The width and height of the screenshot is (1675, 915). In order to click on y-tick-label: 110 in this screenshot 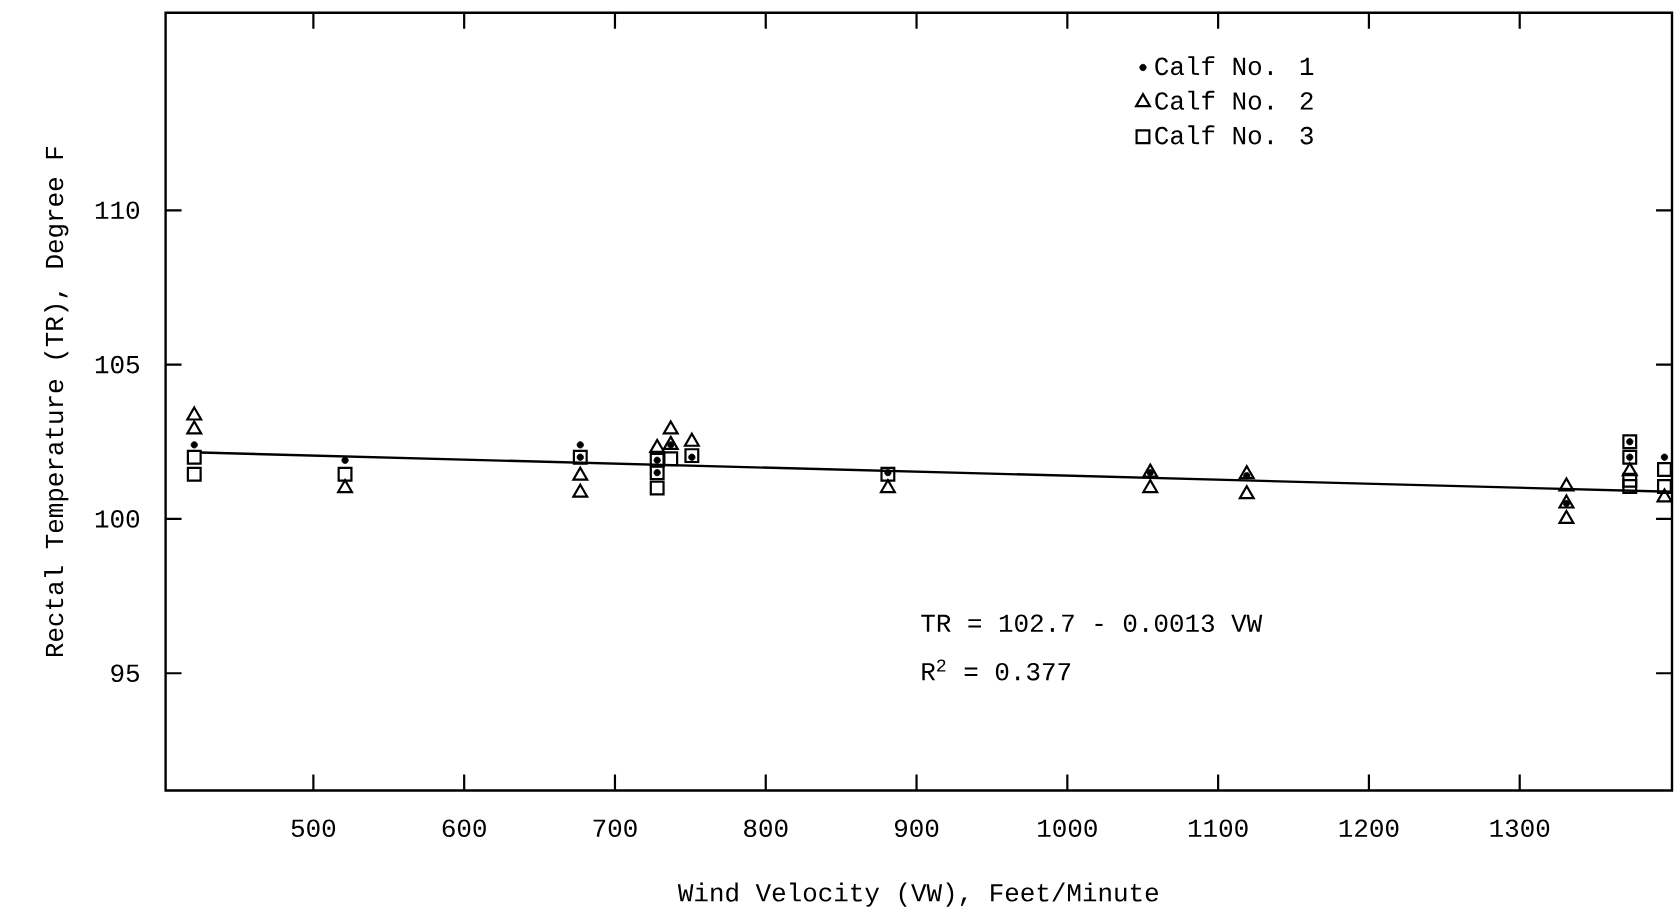, I will do `click(117, 210)`.